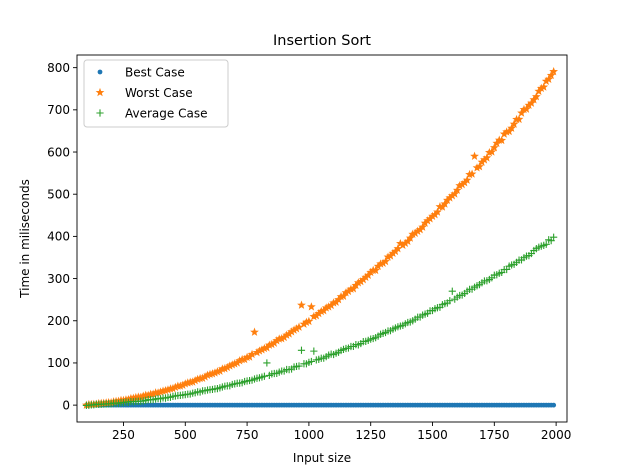 This screenshot has width=618, height=473. What do you see at coordinates (58, 110) in the screenshot?
I see `y-tick-label: 700` at bounding box center [58, 110].